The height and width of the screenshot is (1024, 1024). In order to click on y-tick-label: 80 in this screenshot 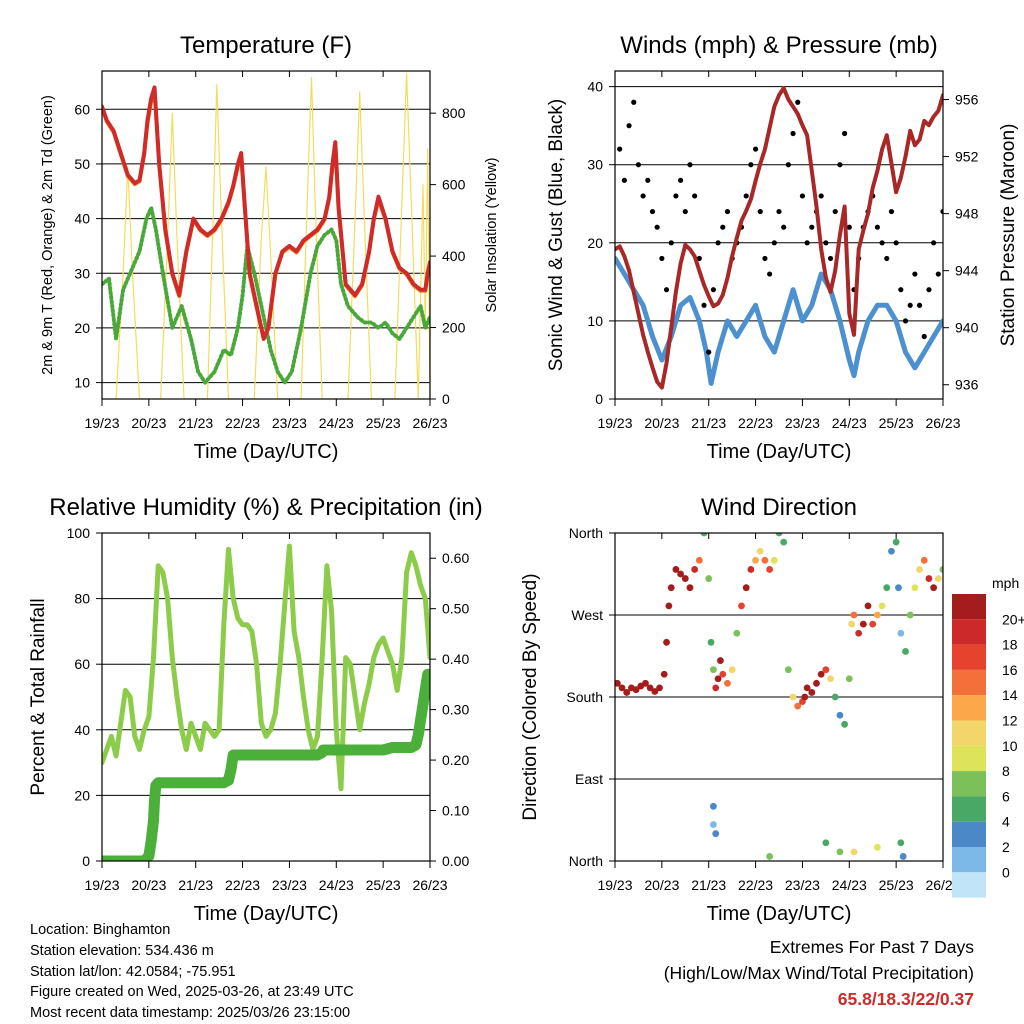, I will do `click(82, 599)`.